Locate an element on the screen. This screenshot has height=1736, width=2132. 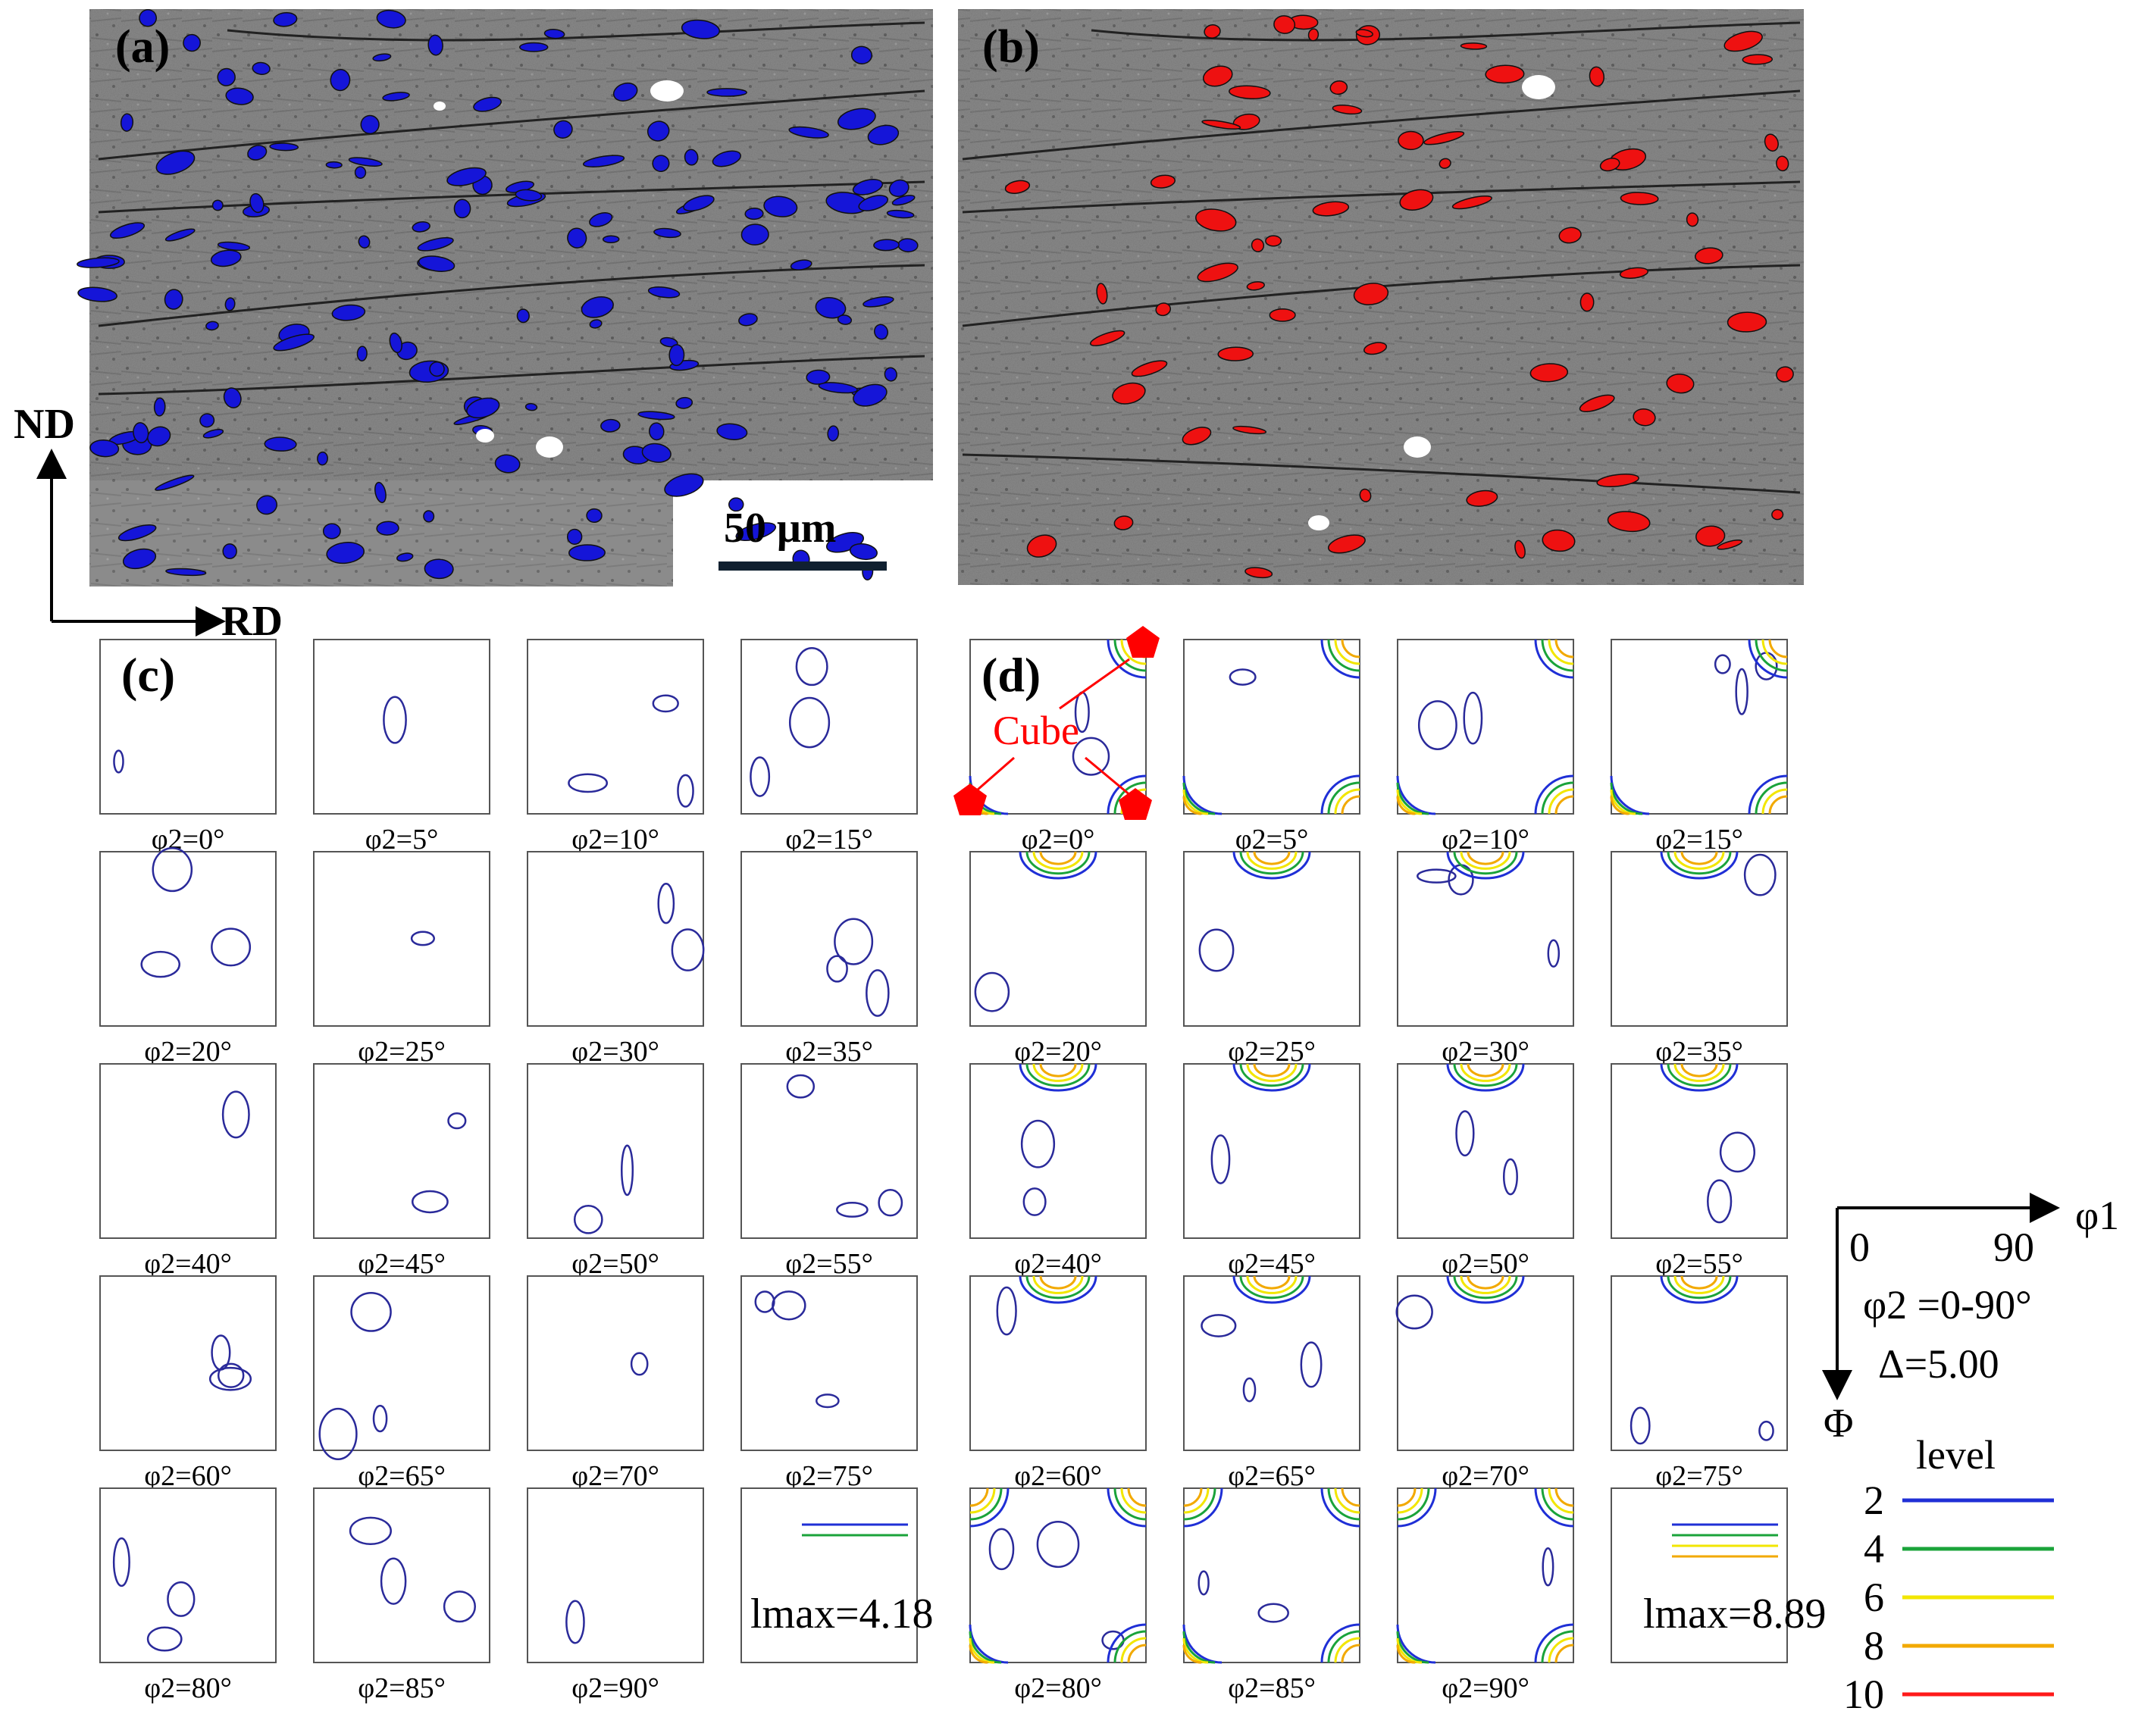
section-label: φ2=10° is located at coordinates (1485, 840).